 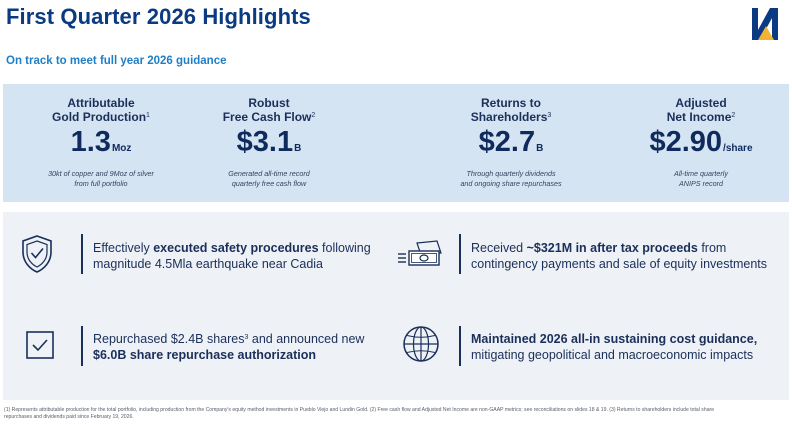 What do you see at coordinates (701, 178) in the screenshot?
I see `kpi-note: All-time quarterly ANIPS record` at bounding box center [701, 178].